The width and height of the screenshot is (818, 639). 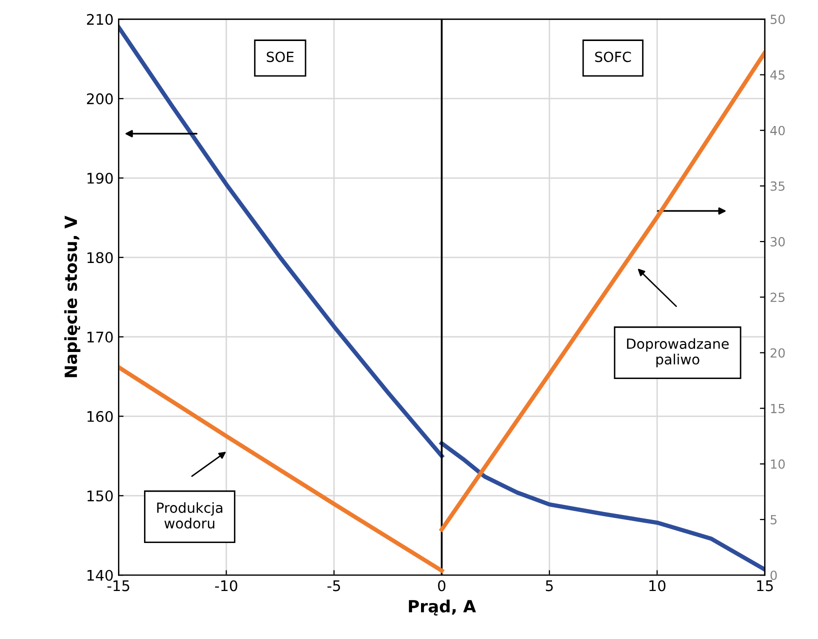 I want to click on y2-tick-label: 25, so click(x=777, y=297).